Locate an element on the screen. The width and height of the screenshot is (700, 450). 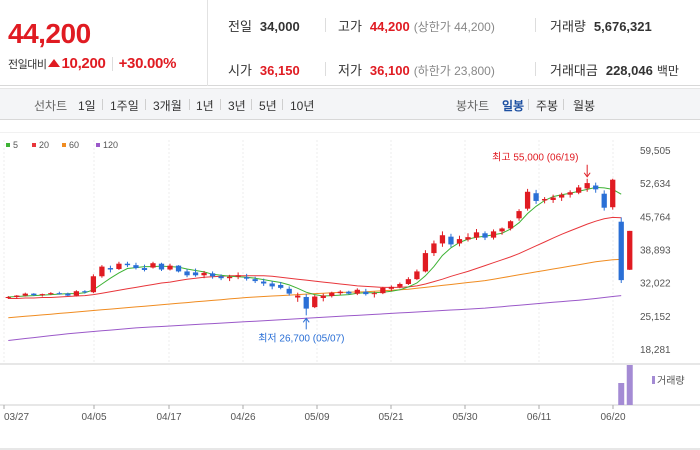
tab-daily: 일봉 is located at coordinates (513, 106).